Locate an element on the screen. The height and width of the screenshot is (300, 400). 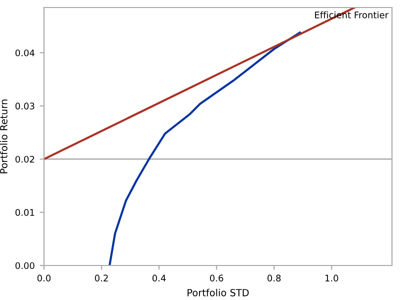
y-tick-label: 0.04 is located at coordinates (24, 52).